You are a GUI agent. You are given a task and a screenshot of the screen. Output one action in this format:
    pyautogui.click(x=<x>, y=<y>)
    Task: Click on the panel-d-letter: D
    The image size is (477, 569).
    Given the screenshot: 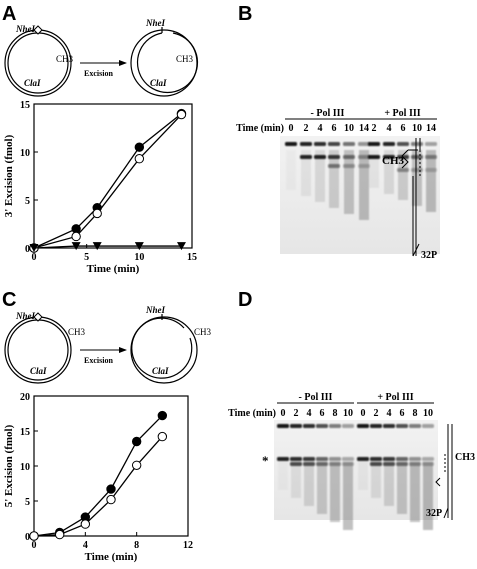 What is the action you would take?
    pyautogui.click(x=245, y=300)
    